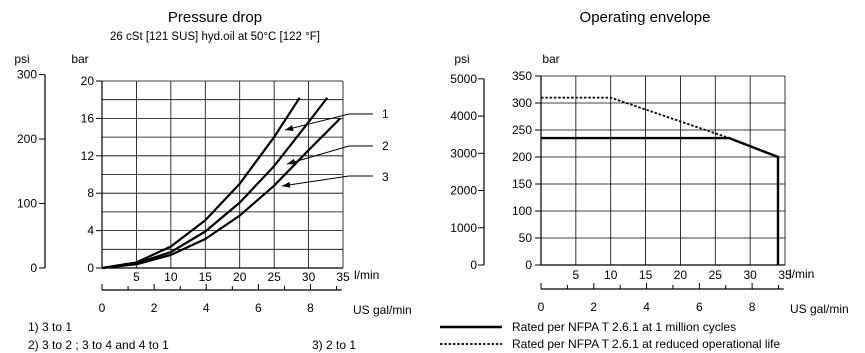 The image size is (865, 353). What do you see at coordinates (522, 184) in the screenshot?
I see `chart2-y-tick-label: 150` at bounding box center [522, 184].